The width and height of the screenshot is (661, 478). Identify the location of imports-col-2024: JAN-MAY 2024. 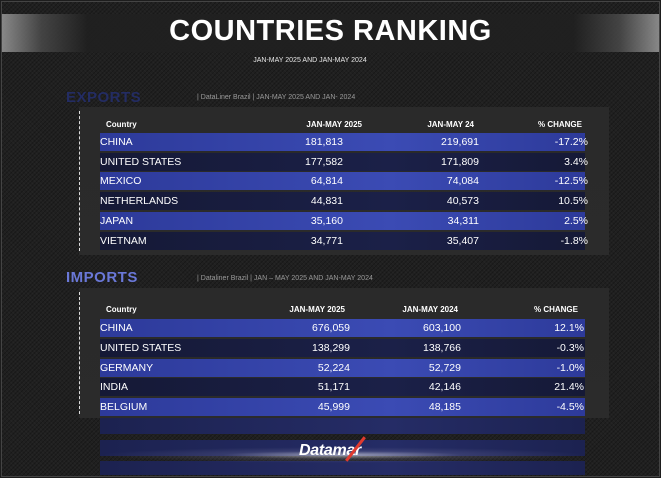
(430, 309).